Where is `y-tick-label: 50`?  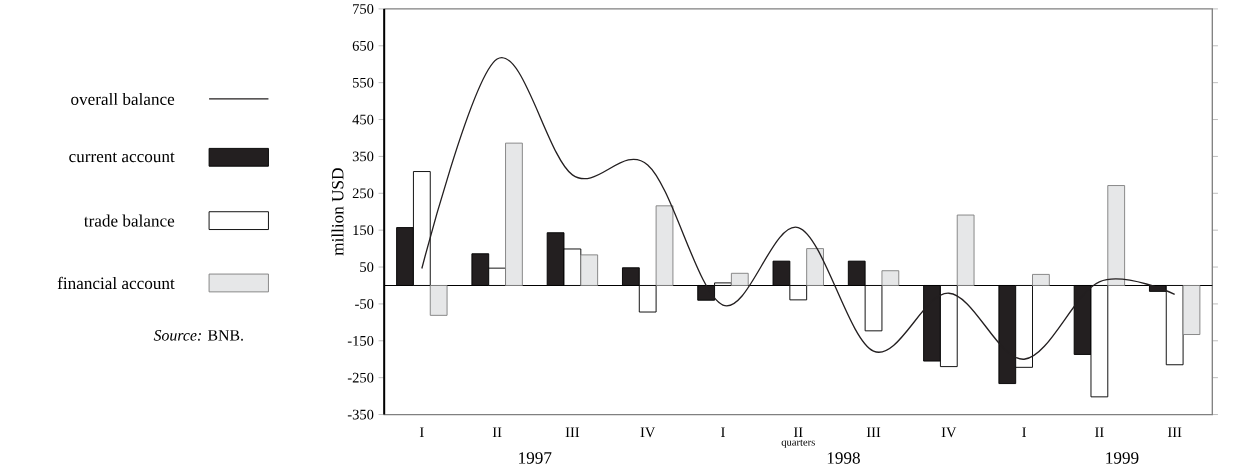 y-tick-label: 50 is located at coordinates (367, 267).